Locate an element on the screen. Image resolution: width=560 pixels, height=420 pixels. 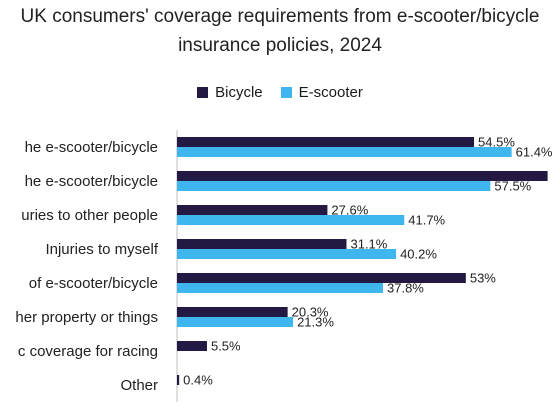
legend-item-bicycle: Bicycle is located at coordinates (230, 92).